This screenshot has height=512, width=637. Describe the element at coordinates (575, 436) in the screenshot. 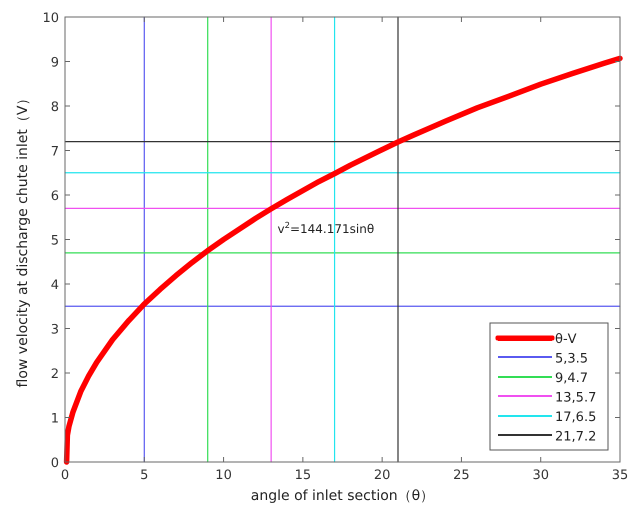

I see `legend-label: 21,7.2` at that location.